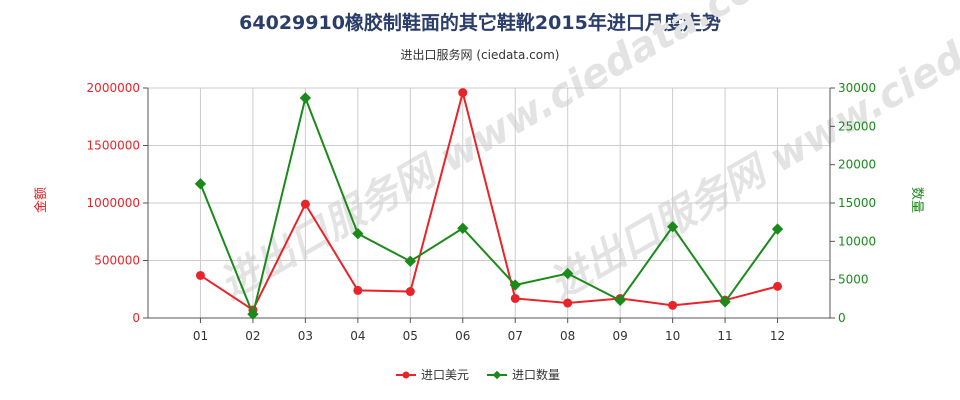 This screenshot has width=960, height=400. I want to click on y-right-tick-label: 0, so click(842, 318).